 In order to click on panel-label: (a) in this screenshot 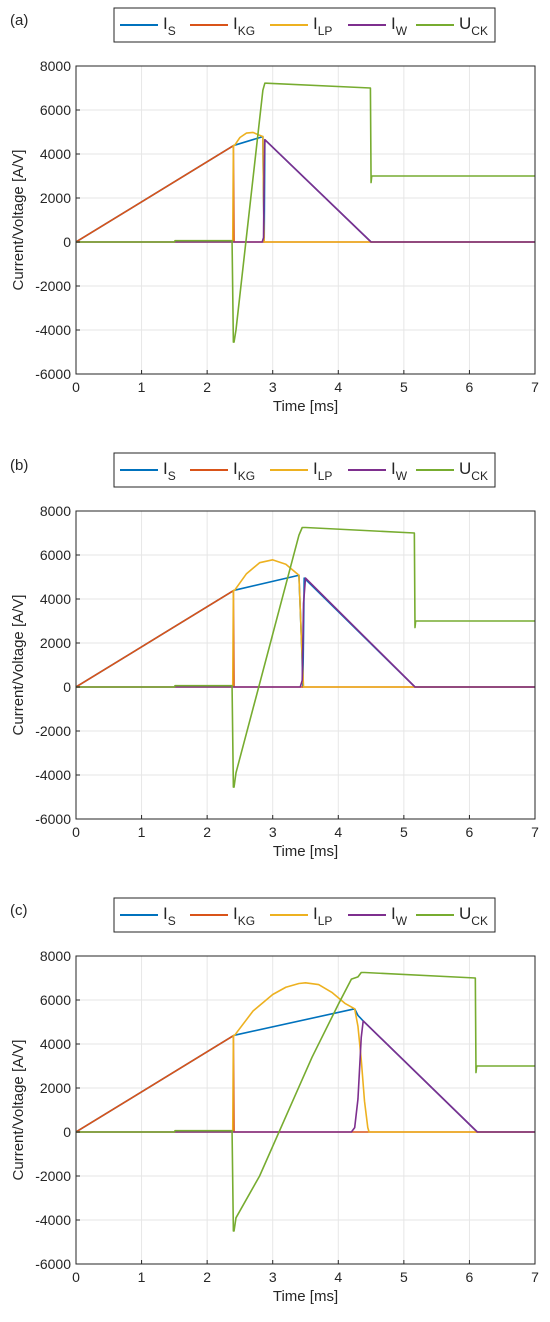, I will do `click(19, 20)`.